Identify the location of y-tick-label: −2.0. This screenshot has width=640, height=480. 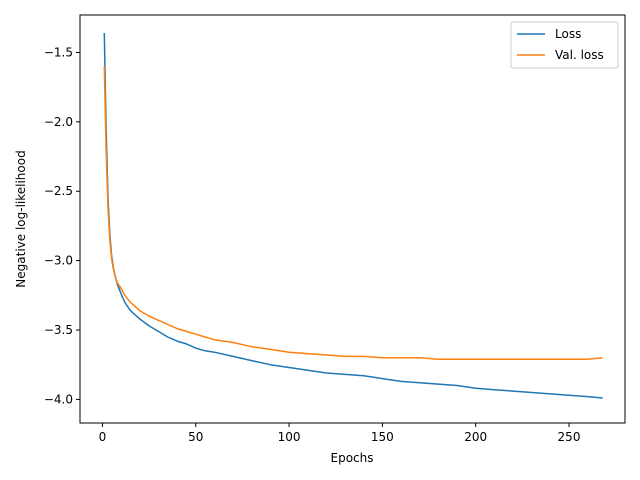
(58, 122).